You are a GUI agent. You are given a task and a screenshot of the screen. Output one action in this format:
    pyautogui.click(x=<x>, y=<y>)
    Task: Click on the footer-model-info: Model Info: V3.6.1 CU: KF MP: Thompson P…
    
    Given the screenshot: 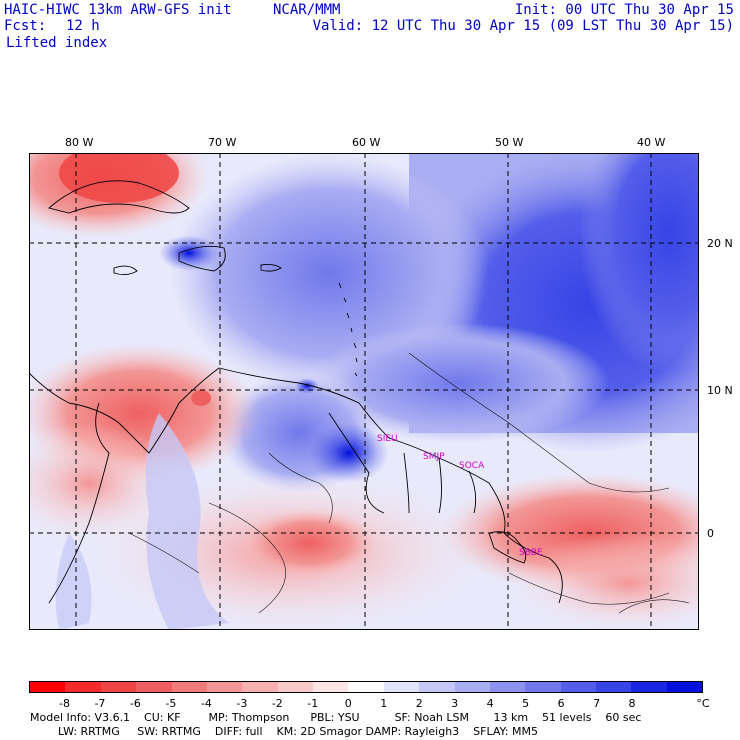 What is the action you would take?
    pyautogui.click(x=336, y=717)
    